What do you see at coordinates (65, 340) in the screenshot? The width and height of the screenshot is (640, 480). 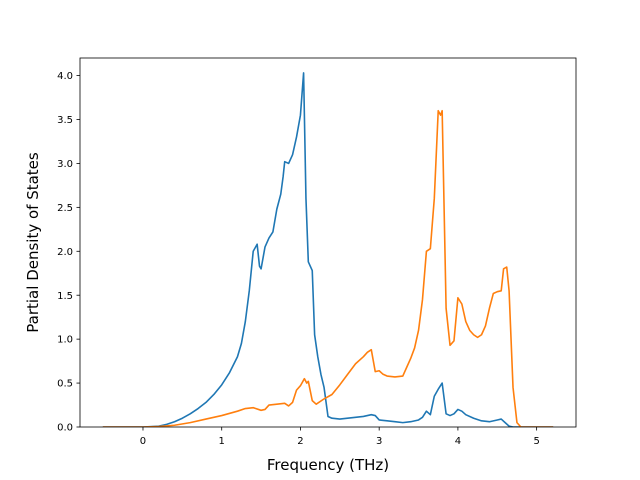 I see `y-tick-label: 1.0` at bounding box center [65, 340].